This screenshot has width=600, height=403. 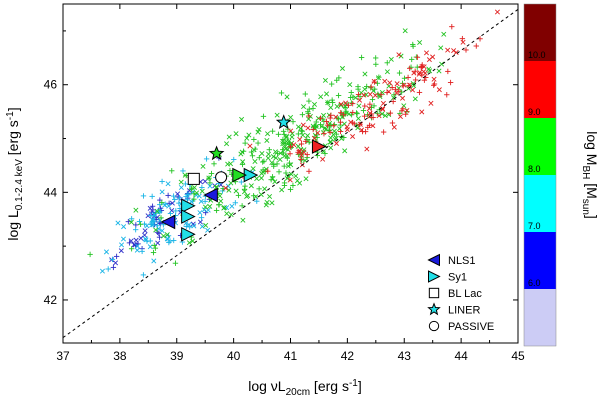 What do you see at coordinates (461, 356) in the screenshot?
I see `x-tick-label: 44` at bounding box center [461, 356].